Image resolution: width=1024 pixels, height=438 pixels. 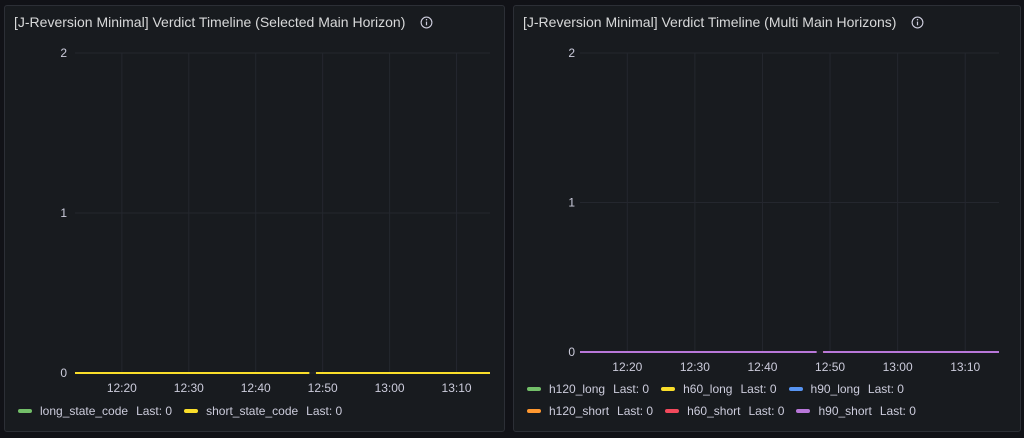 What do you see at coordinates (835, 389) in the screenshot?
I see `legend-series-name: h90_long` at bounding box center [835, 389].